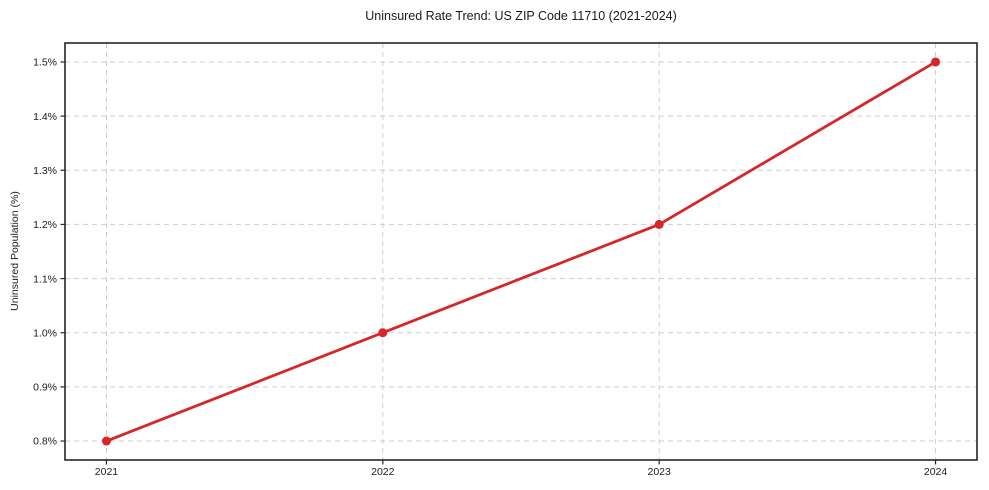 Image resolution: width=989 pixels, height=490 pixels. What do you see at coordinates (660, 472) in the screenshot?
I see `x-tick-label: 2023` at bounding box center [660, 472].